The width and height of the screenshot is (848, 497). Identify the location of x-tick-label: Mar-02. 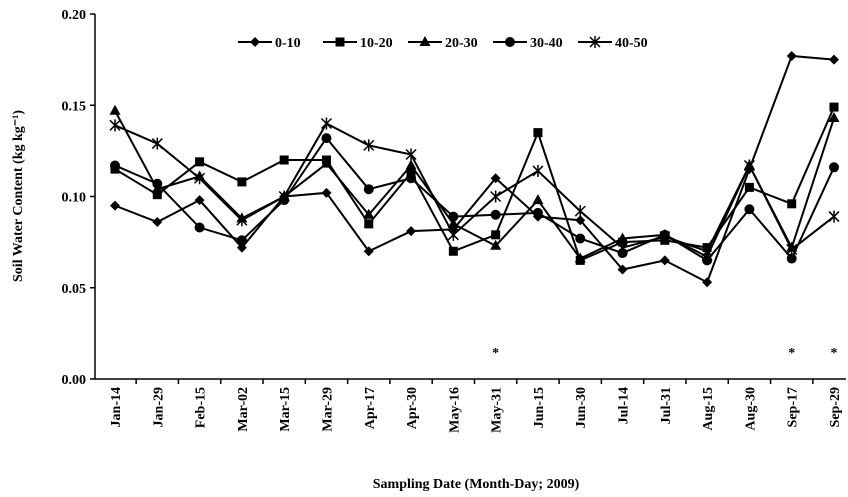
(243, 409).